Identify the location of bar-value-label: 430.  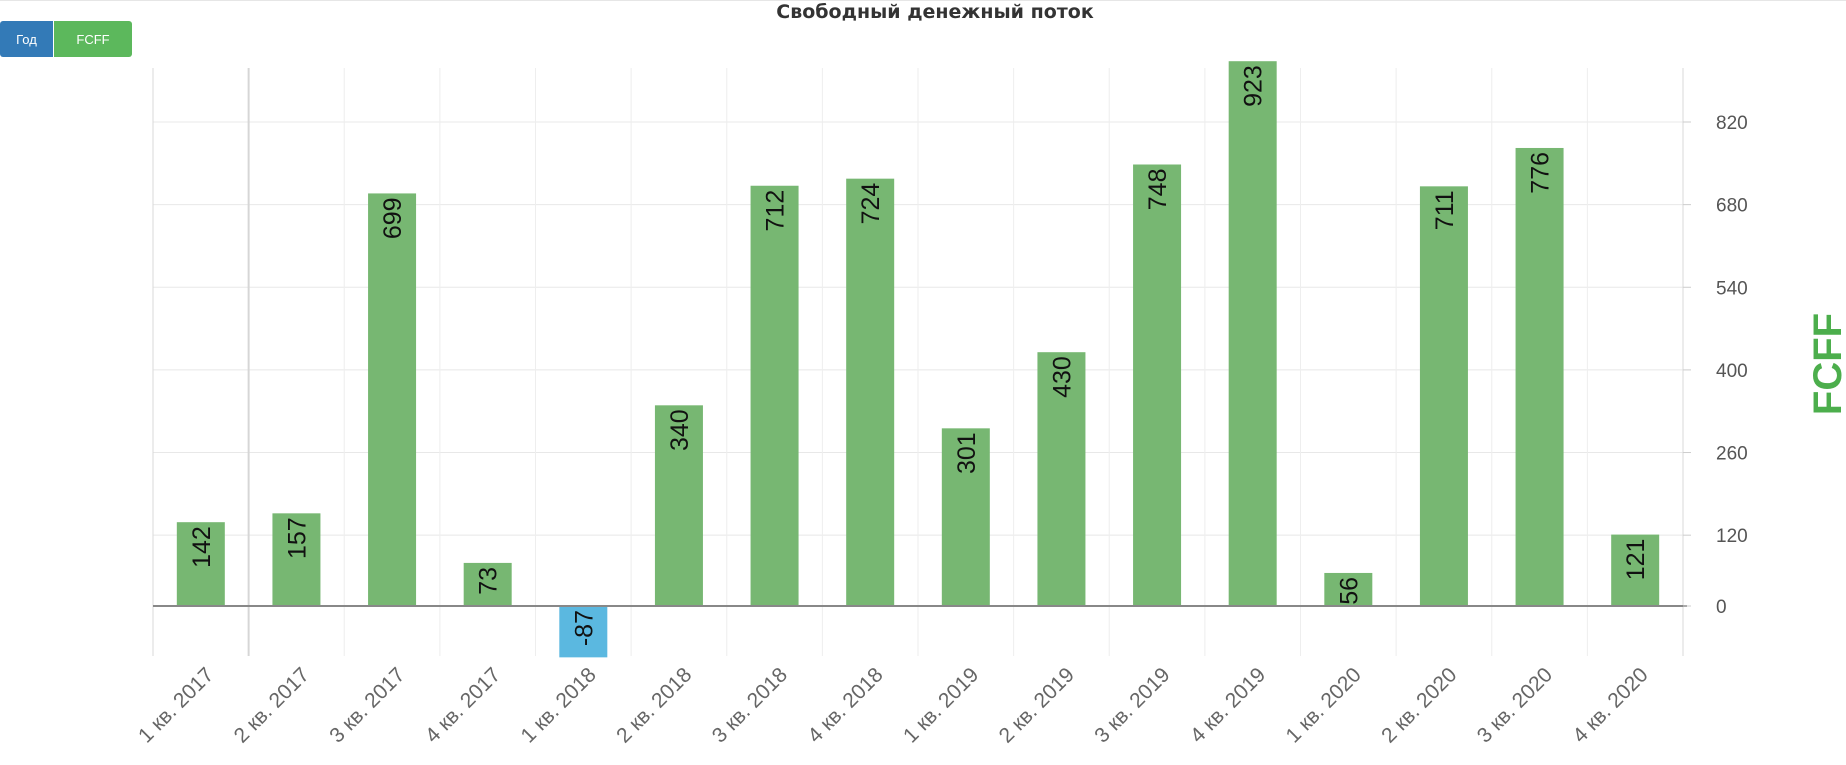
(1062, 377).